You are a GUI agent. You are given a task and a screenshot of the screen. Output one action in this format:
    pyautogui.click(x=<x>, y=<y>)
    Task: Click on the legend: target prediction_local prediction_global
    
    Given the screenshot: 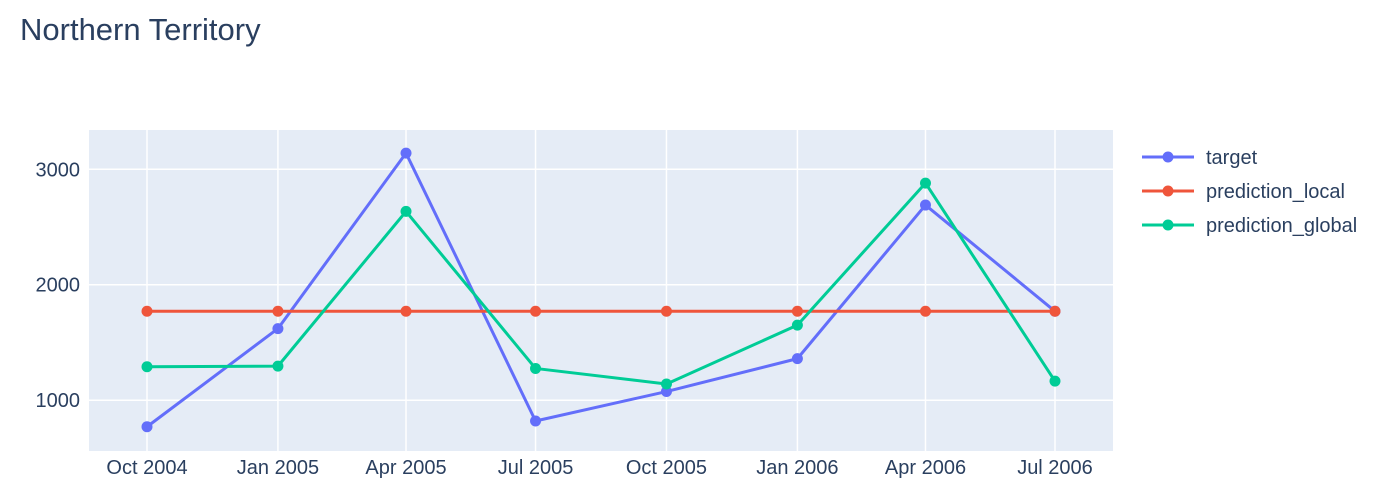 What is the action you would take?
    pyautogui.click(x=1249, y=192)
    